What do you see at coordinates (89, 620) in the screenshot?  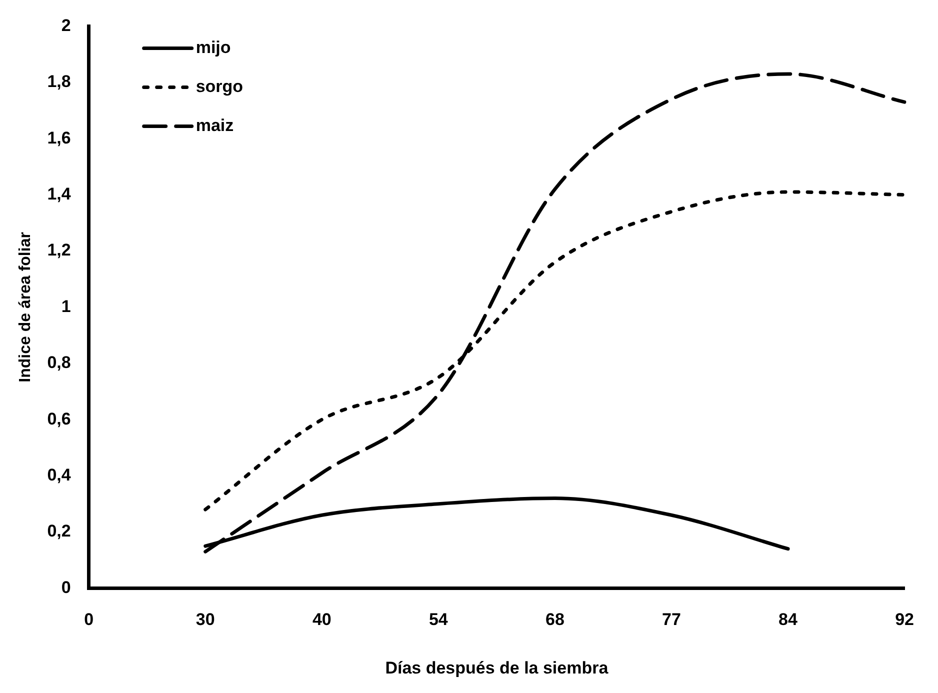 I see `x-tick-label: 0` at bounding box center [89, 620].